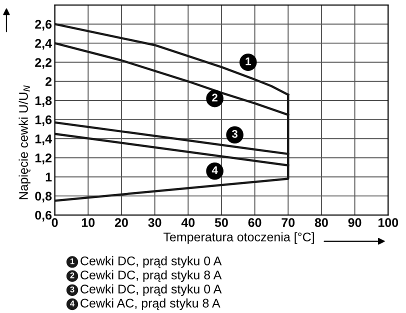 This screenshot has height=313, width=406. I want to click on x-tick-label: 30, so click(155, 223).